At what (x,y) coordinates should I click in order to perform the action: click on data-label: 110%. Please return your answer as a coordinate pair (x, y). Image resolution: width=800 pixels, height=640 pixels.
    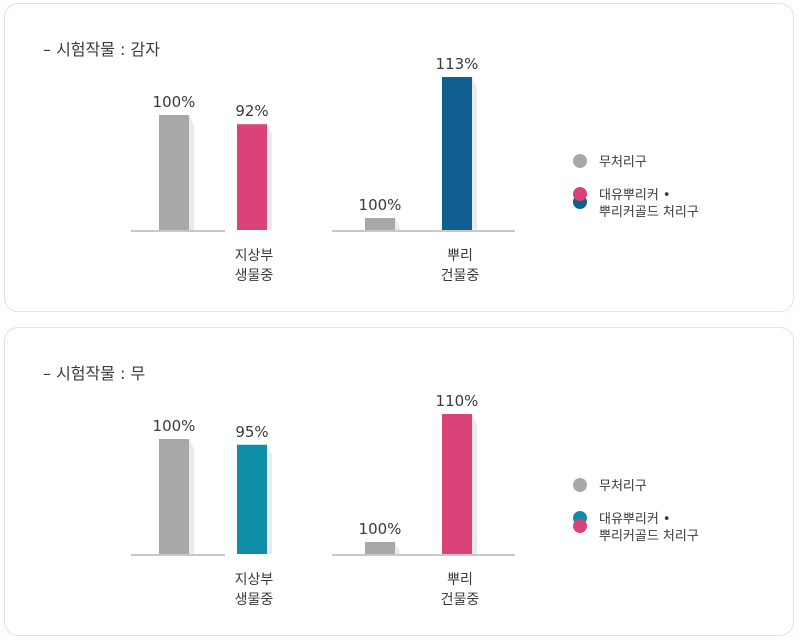
    Looking at the image, I should click on (457, 401).